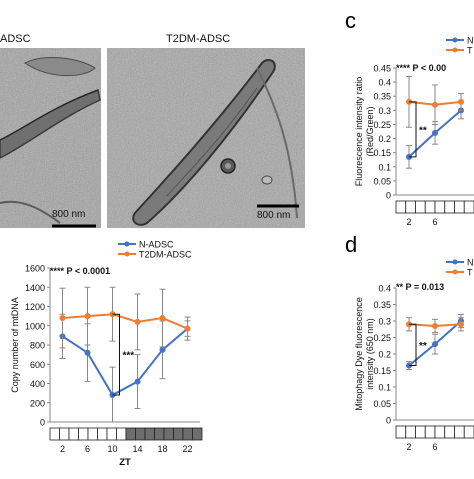 The image size is (474, 479). What do you see at coordinates (35, 307) in the screenshot?
I see `y-tick-label: 1200` at bounding box center [35, 307].